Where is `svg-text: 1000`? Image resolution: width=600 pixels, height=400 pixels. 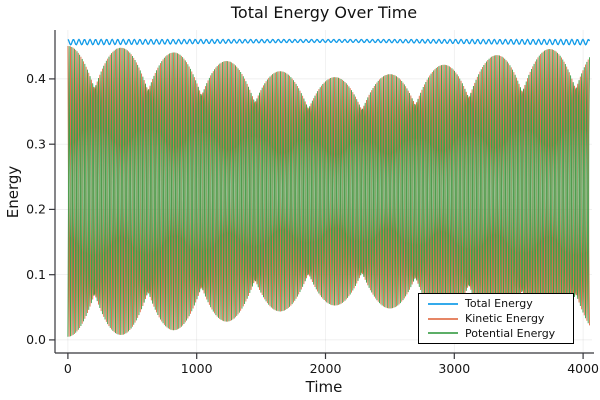
svg-text: 1000 is located at coordinates (197, 368).